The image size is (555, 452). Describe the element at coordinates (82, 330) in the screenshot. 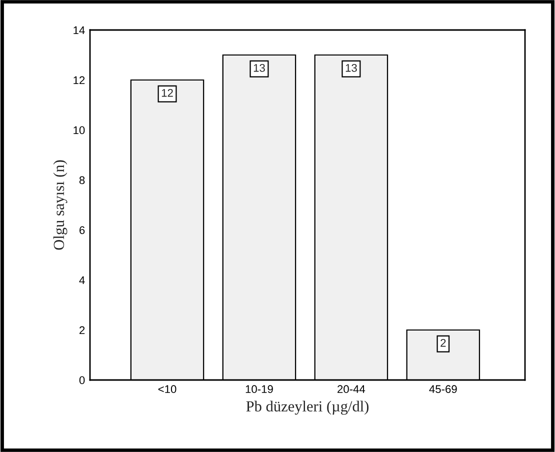

I see `y-tick-label: 2` at that location.